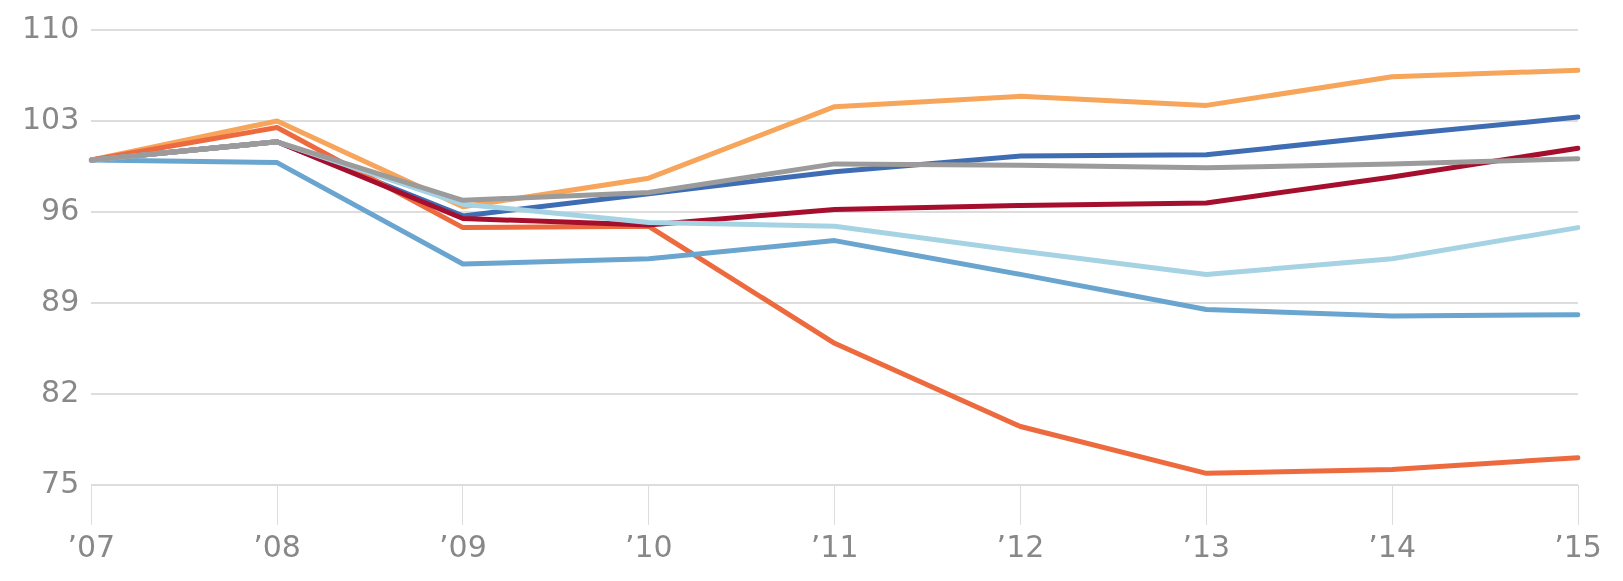 The image size is (1623, 581). What do you see at coordinates (60, 209) in the screenshot?
I see `y-tick-label: 96` at bounding box center [60, 209].